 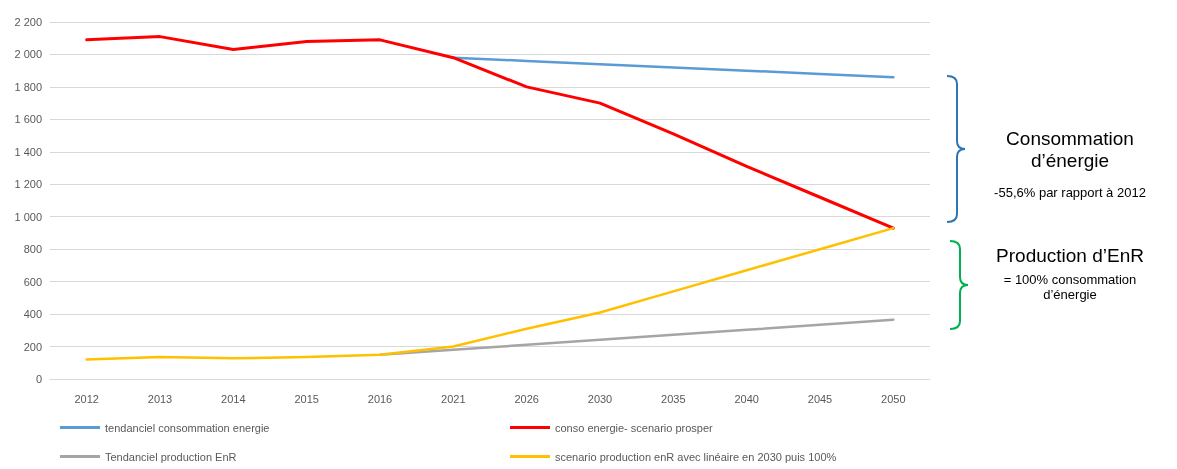 I want to click on x-tick-label: 2014, so click(x=233, y=398).